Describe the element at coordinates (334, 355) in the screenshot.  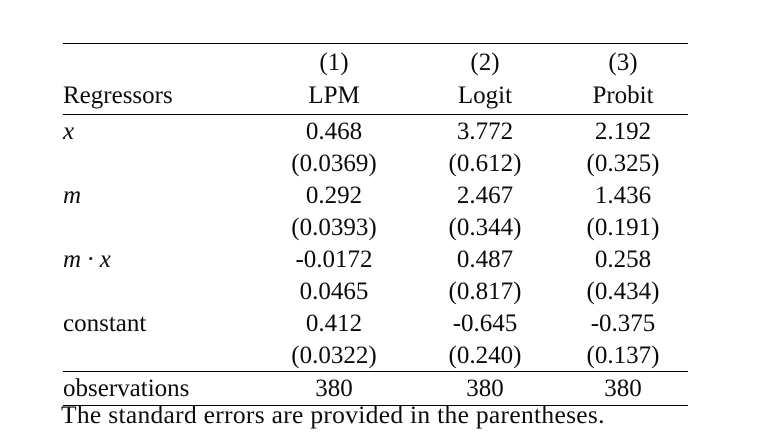
I see `se-cell: (0.0322)` at that location.